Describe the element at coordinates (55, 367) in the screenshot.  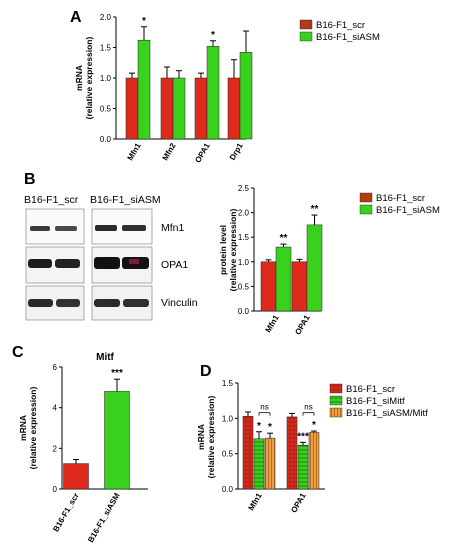
I see `y-tick-label: 6` at that location.